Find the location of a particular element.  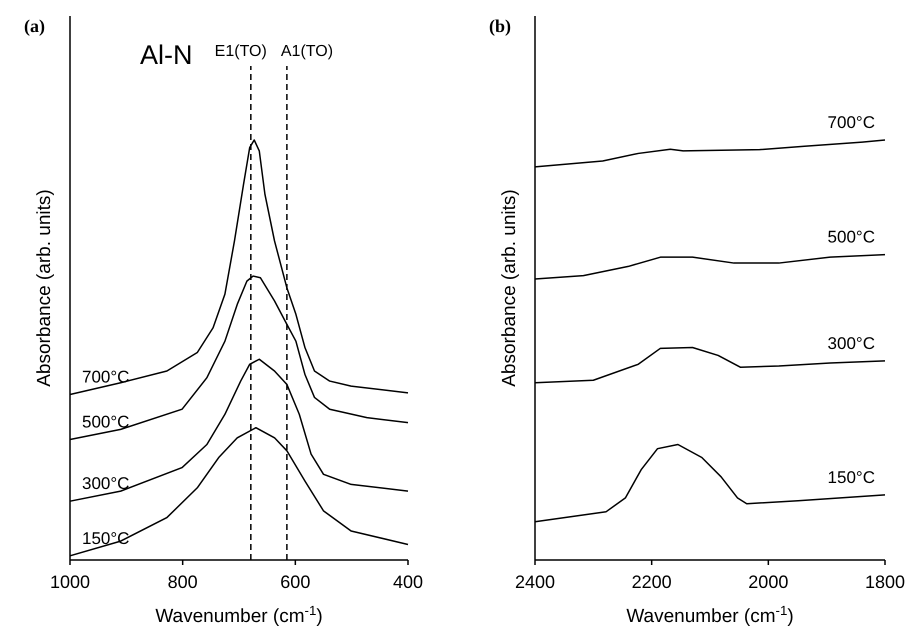

chart-title: (a) is located at coordinates (34, 26).